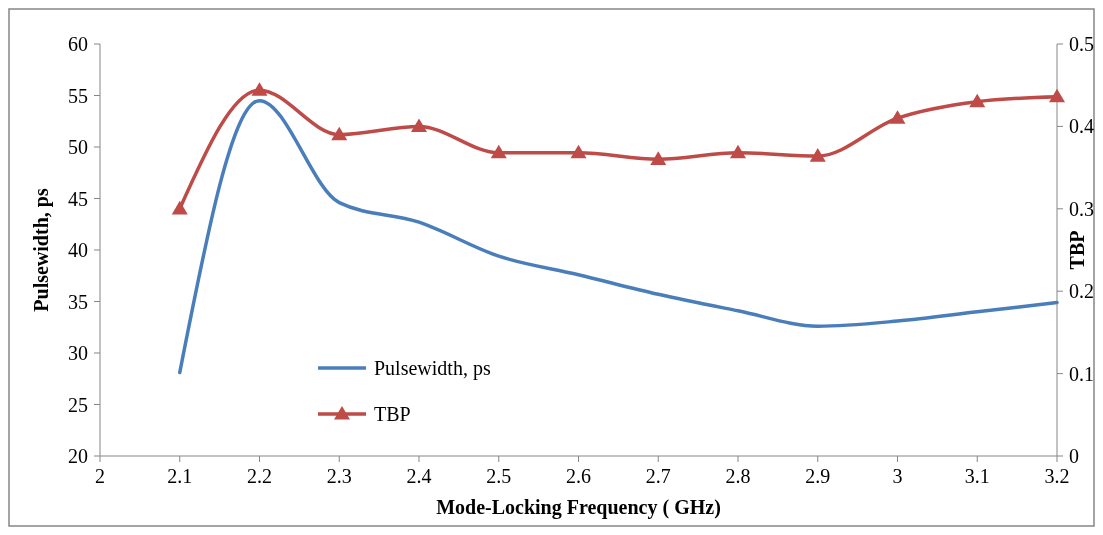  What do you see at coordinates (499, 476) in the screenshot?
I see `x-tick-label: 2.5` at bounding box center [499, 476].